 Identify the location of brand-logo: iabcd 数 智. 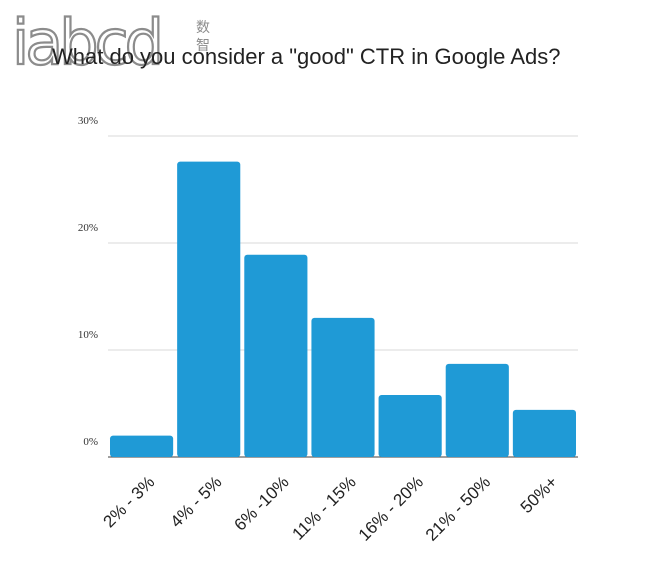
(110, 40).